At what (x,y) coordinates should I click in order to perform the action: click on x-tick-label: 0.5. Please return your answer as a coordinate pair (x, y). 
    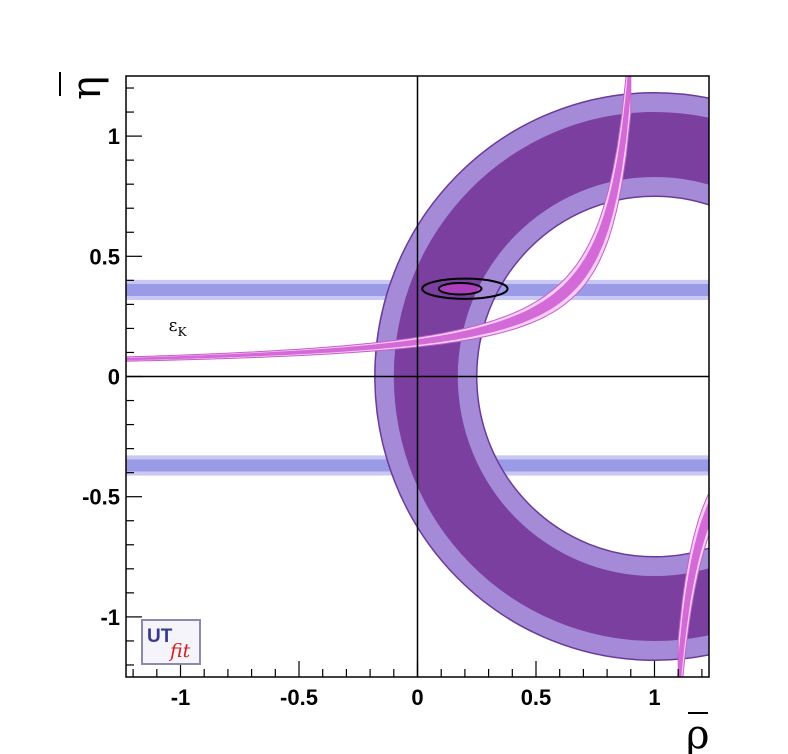
    Looking at the image, I should click on (536, 697).